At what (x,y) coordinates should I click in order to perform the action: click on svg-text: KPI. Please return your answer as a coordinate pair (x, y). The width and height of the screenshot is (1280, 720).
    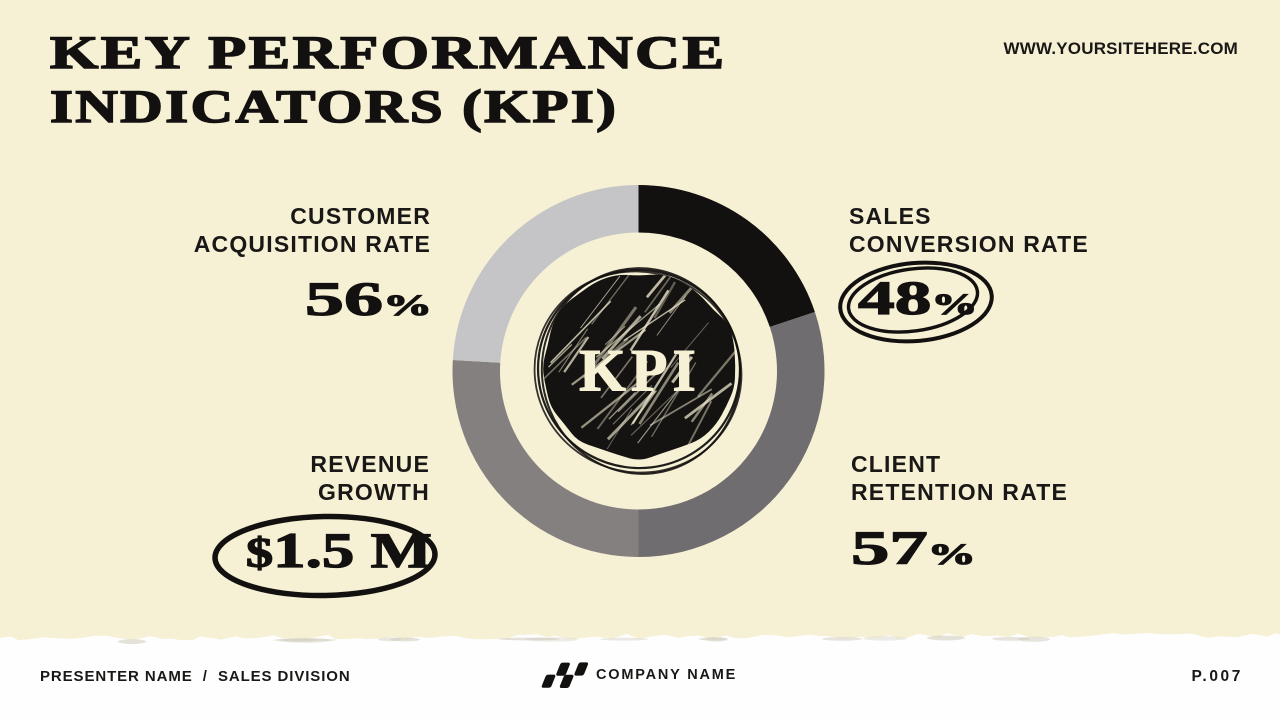
    Looking at the image, I should click on (640, 371).